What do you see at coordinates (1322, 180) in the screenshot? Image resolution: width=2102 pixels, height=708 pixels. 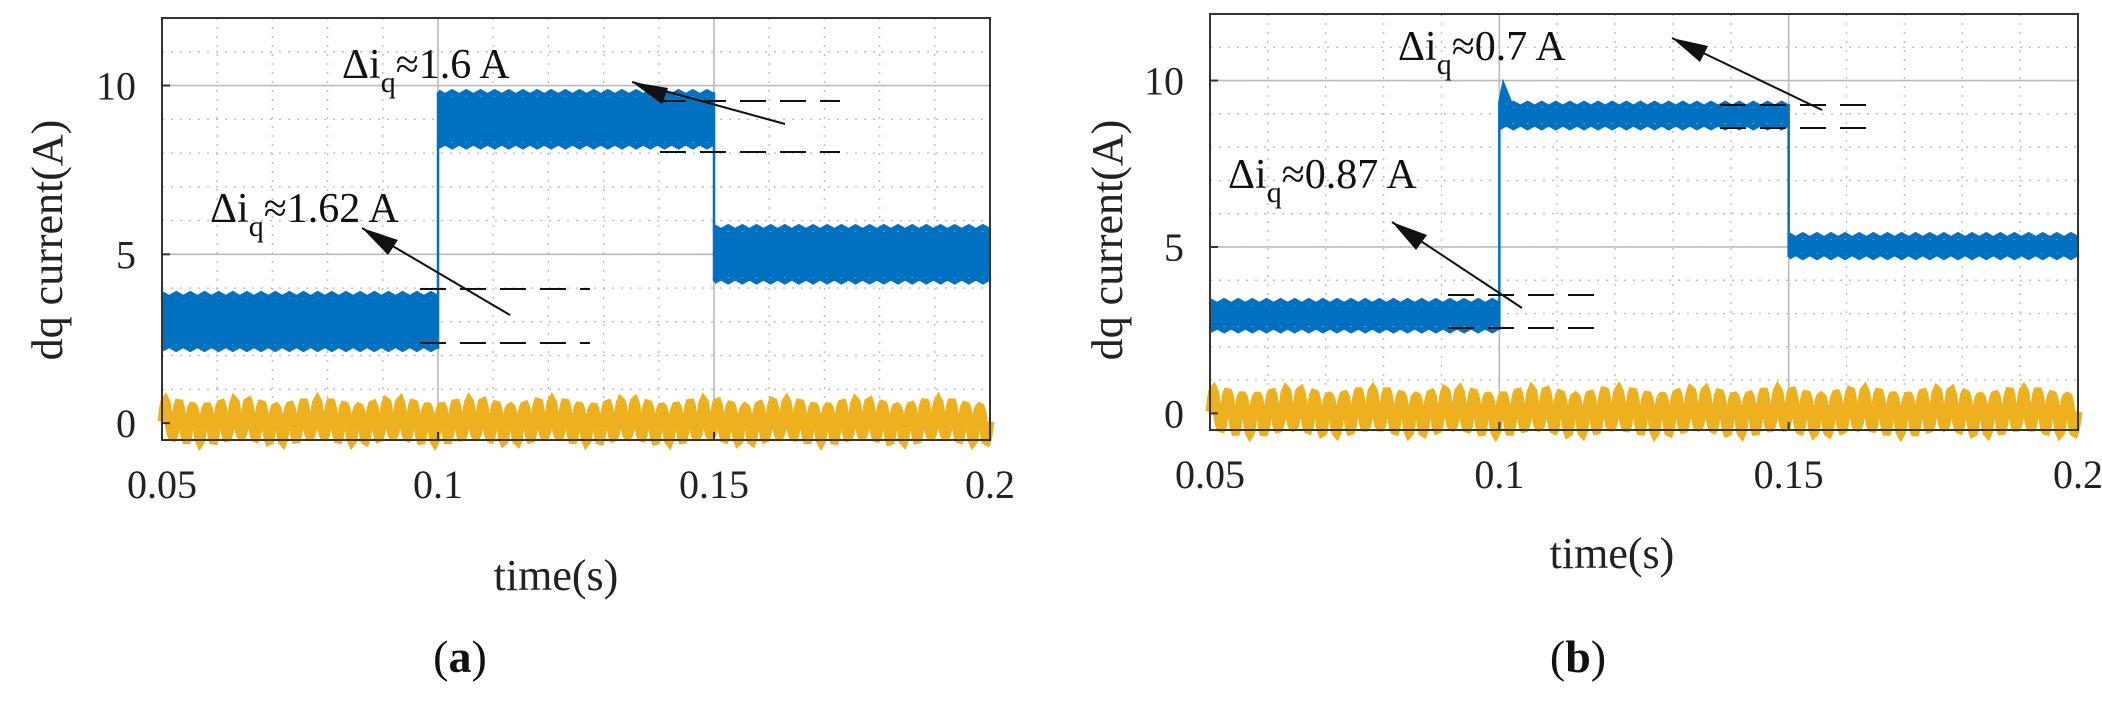 I see `annotation-left-b: Δiq≈0.87 A` at bounding box center [1322, 180].